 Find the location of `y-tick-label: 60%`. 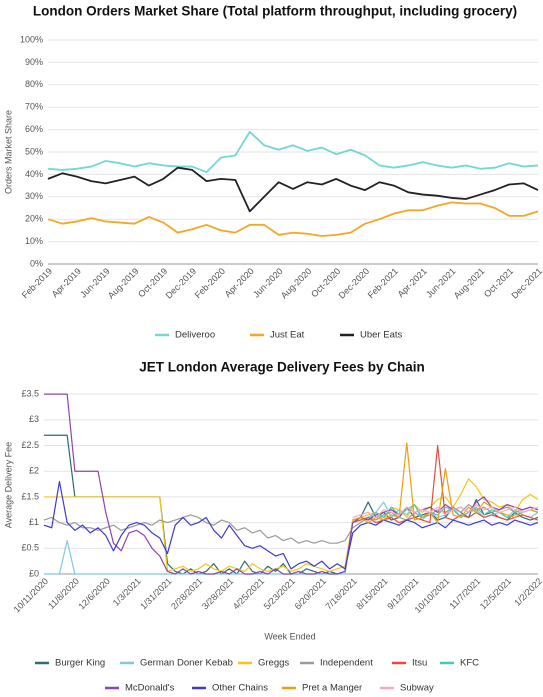

y-tick-label: 60% is located at coordinates (34, 129).